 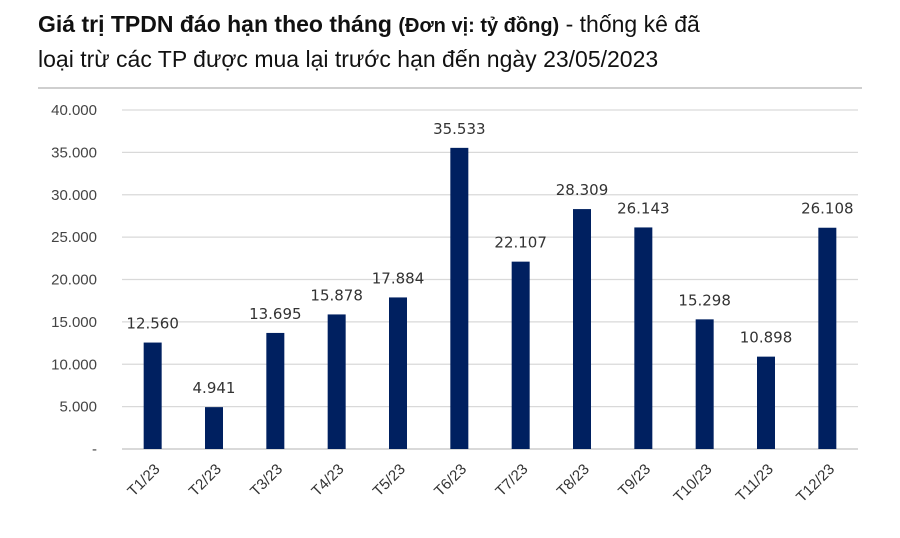 What do you see at coordinates (520, 243) in the screenshot?
I see `data-label: 22.107` at bounding box center [520, 243].